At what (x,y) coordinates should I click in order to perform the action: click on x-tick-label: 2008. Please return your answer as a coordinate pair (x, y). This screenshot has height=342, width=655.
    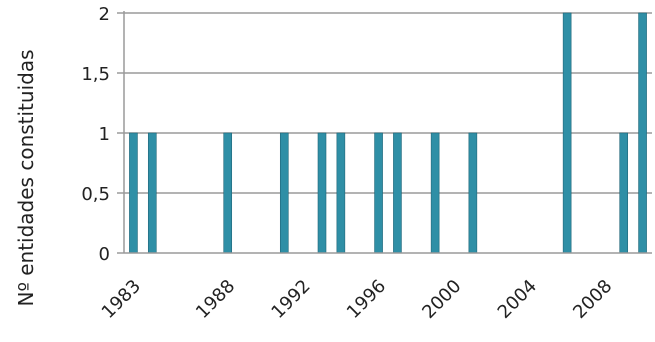
    Looking at the image, I should click on (592, 299).